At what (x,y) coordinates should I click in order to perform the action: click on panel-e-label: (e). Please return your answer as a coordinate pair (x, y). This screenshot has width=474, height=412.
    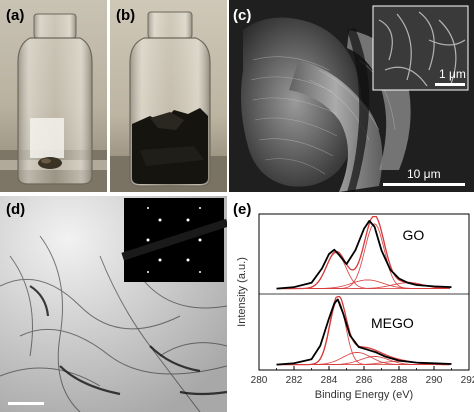
    Looking at the image, I should click on (242, 209).